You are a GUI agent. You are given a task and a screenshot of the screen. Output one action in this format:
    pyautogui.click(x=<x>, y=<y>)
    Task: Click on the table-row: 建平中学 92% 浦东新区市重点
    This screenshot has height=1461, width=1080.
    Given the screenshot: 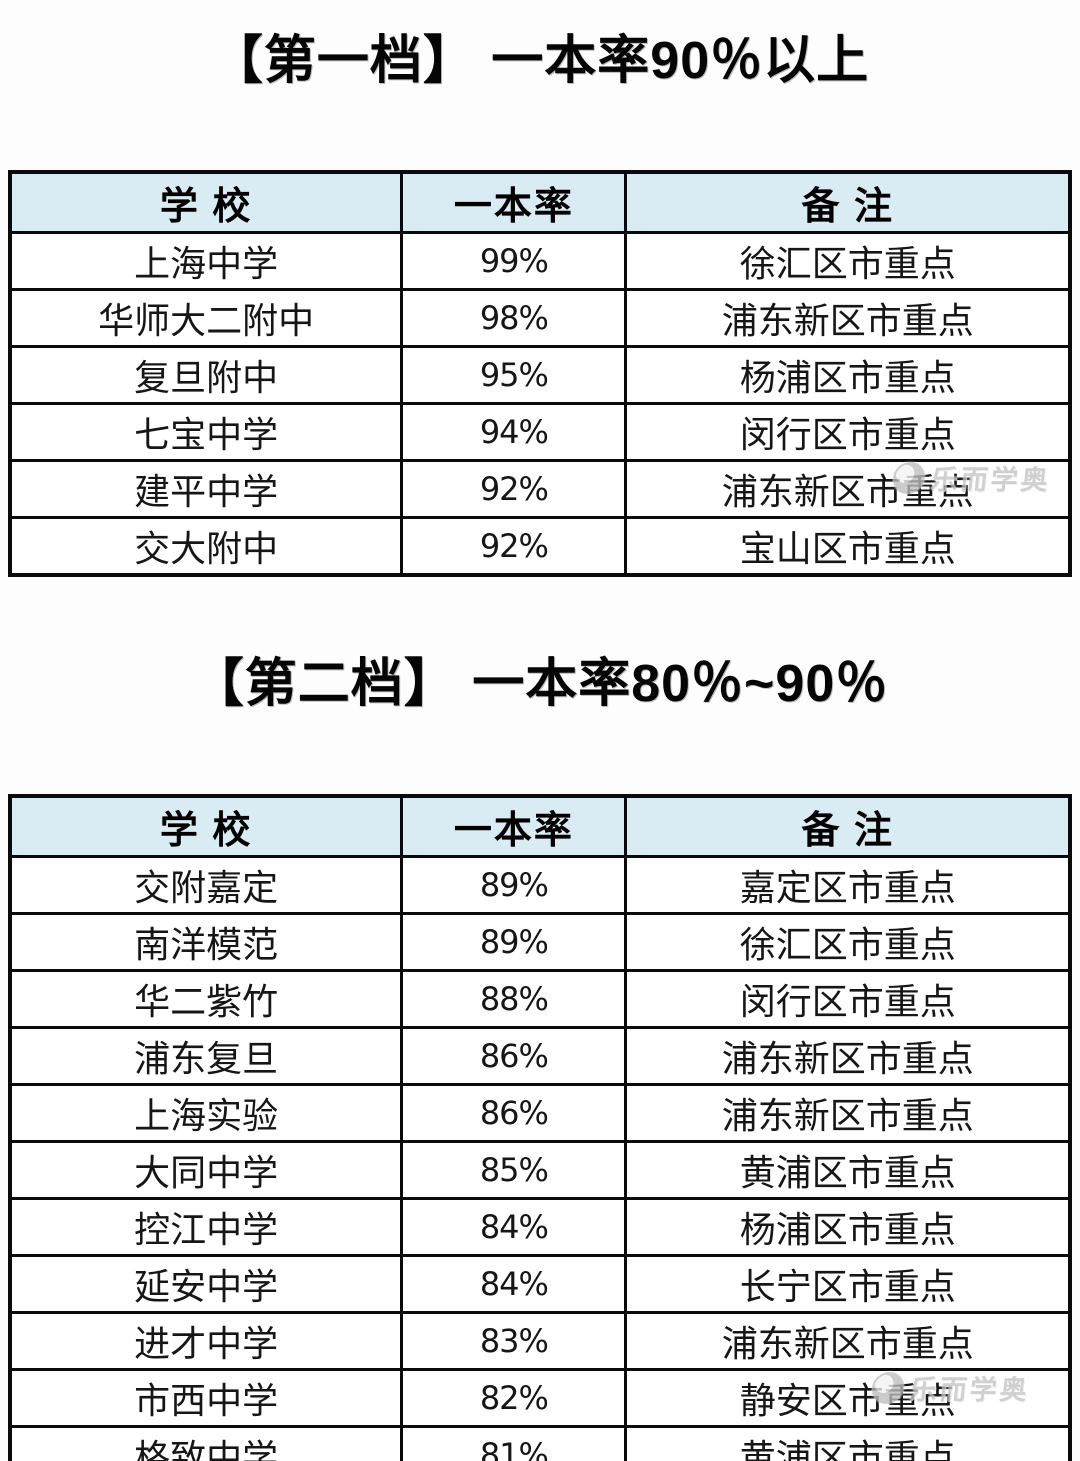 What is the action you would take?
    pyautogui.click(x=540, y=489)
    